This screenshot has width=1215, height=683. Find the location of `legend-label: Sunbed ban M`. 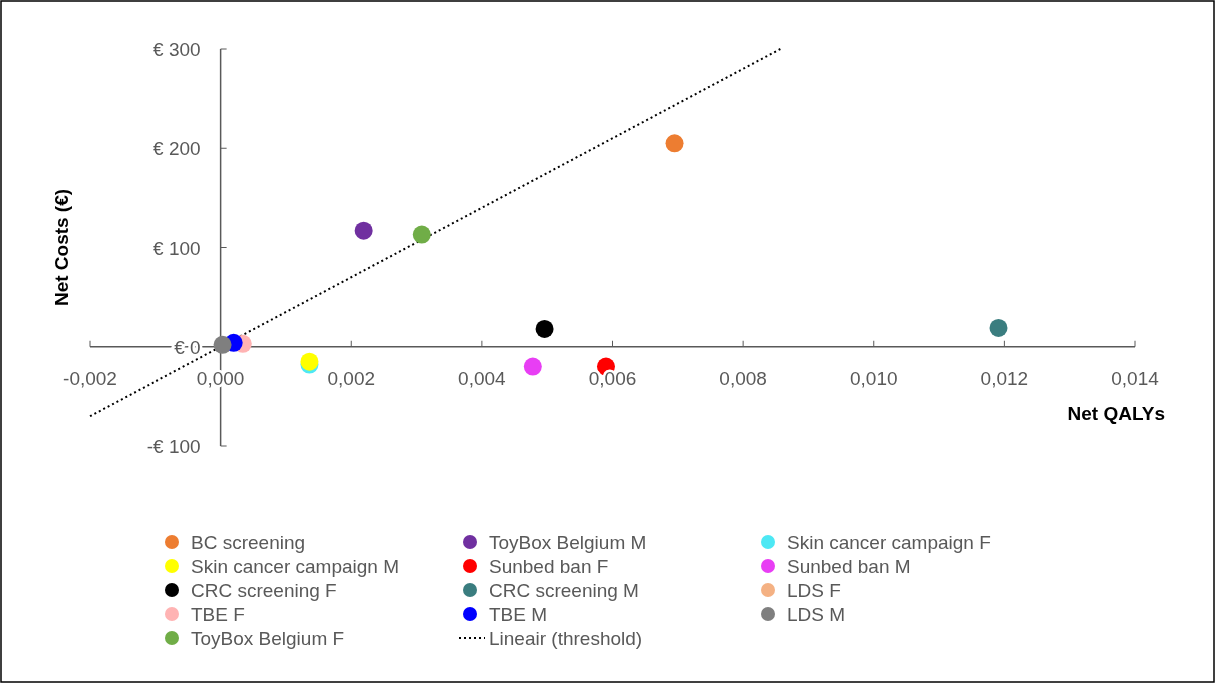

legend-label: Sunbed ban M is located at coordinates (849, 566).